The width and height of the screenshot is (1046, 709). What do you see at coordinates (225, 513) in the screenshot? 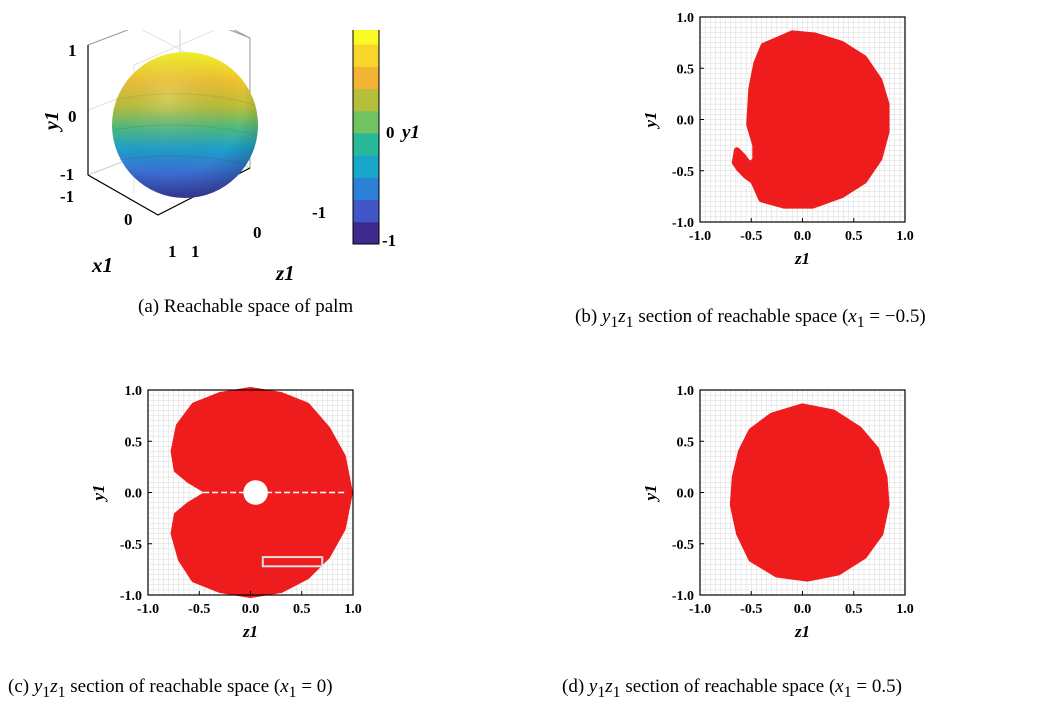
I see `panel-c-section-plot: -1.0 -0.5 0.0 0.5 1.0 1.0 0.5 0.0 -0.5 -1.0 z1 y1` at bounding box center [225, 513].